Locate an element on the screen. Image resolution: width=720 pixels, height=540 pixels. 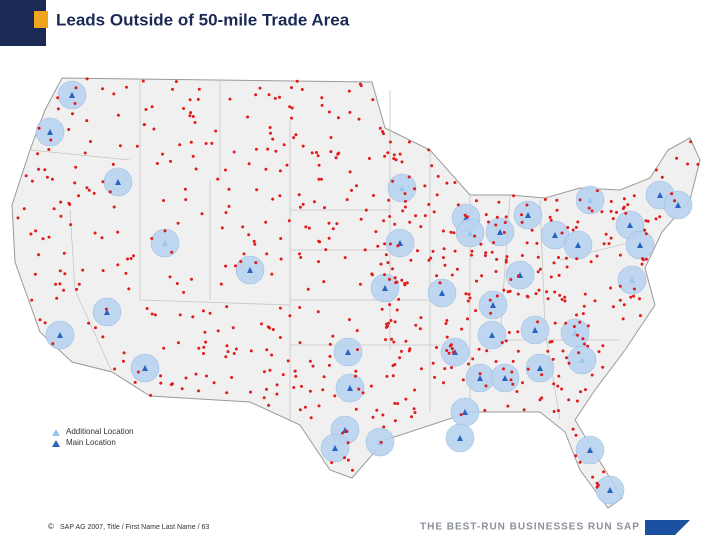
legend-label: Main Location is located at coordinates (91, 442).